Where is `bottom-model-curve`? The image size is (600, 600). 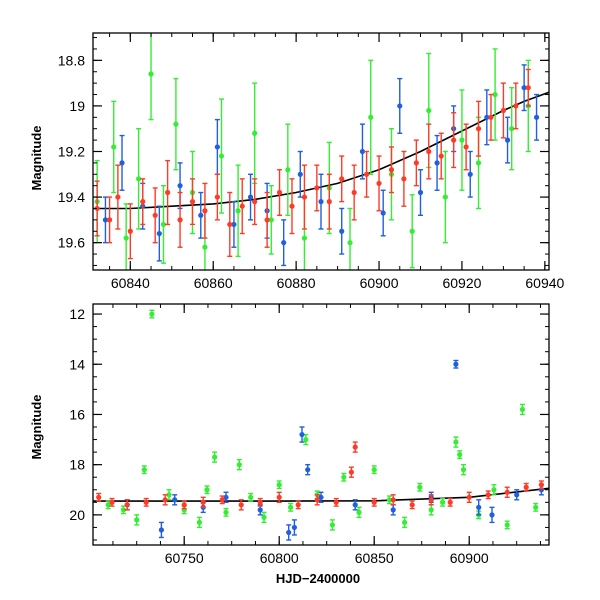
bottom-model-curve is located at coordinates (321, 494).